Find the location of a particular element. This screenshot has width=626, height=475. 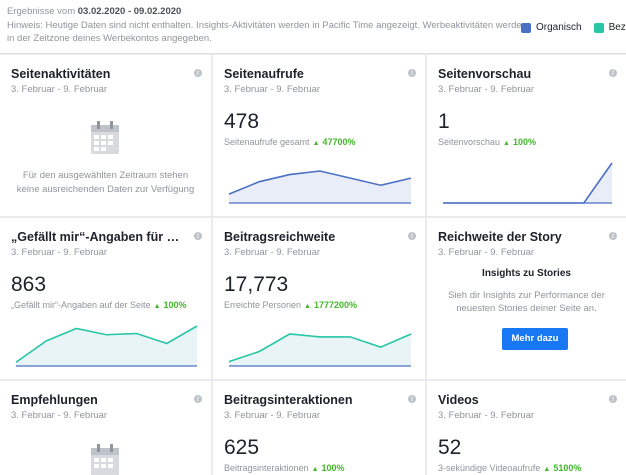

sparkline-seitenvorschau is located at coordinates (528, 183).